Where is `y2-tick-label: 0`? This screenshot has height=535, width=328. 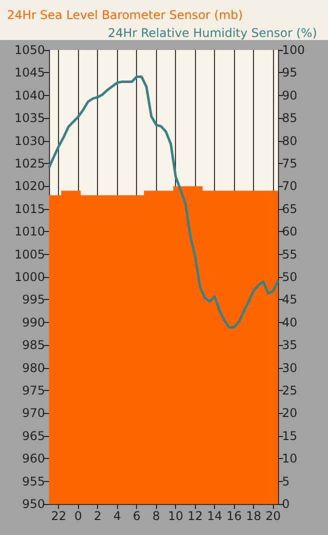 y2-tick-label: 0 is located at coordinates (286, 504).